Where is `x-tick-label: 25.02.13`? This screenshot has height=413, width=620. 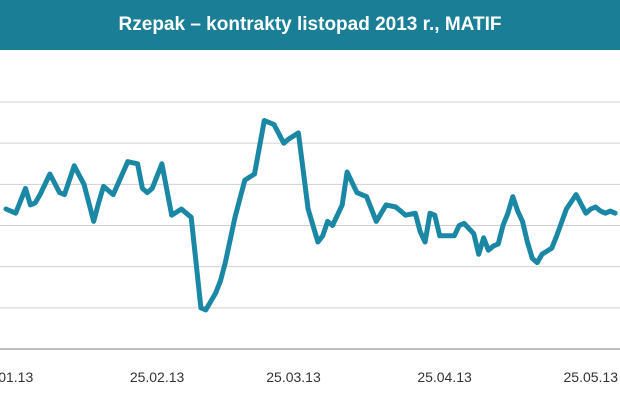 x-tick-label: 25.02.13 is located at coordinates (157, 377).